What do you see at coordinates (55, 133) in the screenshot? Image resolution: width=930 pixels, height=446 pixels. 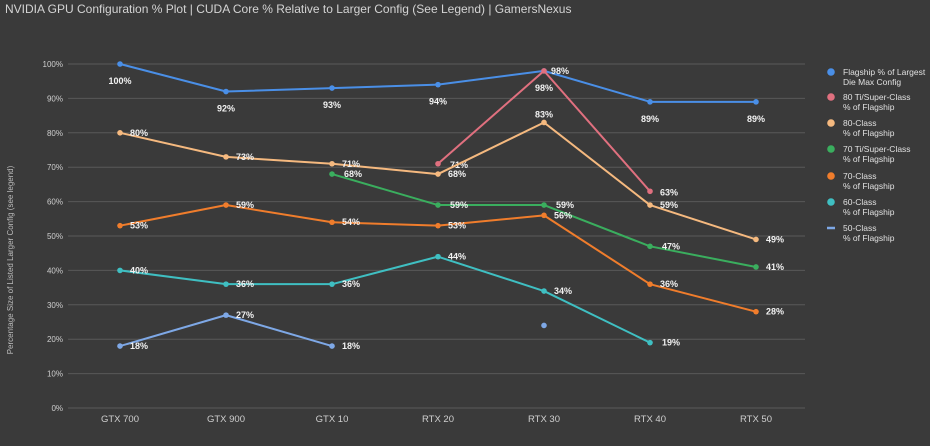 I see `y-tick-label: 80%` at bounding box center [55, 133].